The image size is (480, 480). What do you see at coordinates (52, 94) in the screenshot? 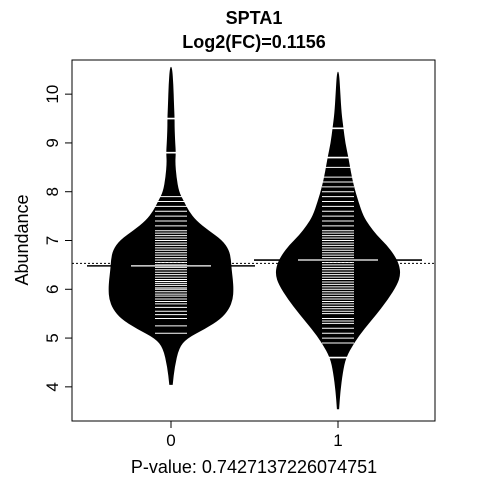
I see `y-tick-label-10: 10` at bounding box center [52, 94].